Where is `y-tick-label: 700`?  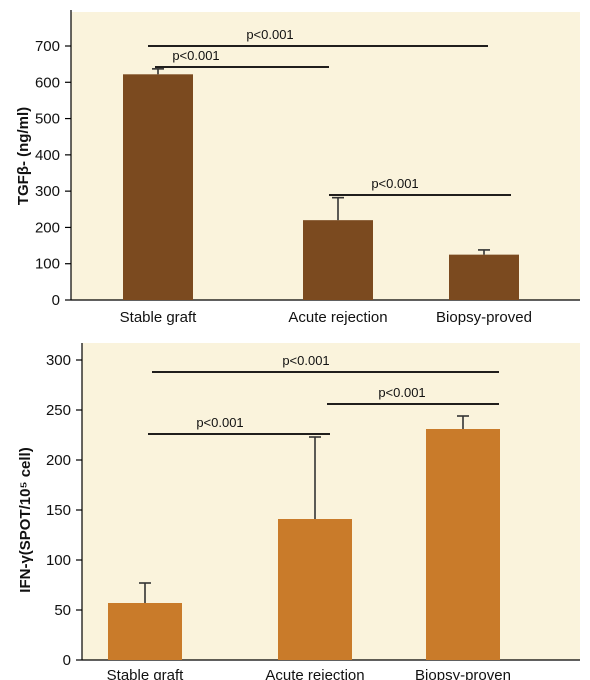 y-tick-label: 700 is located at coordinates (47, 46).